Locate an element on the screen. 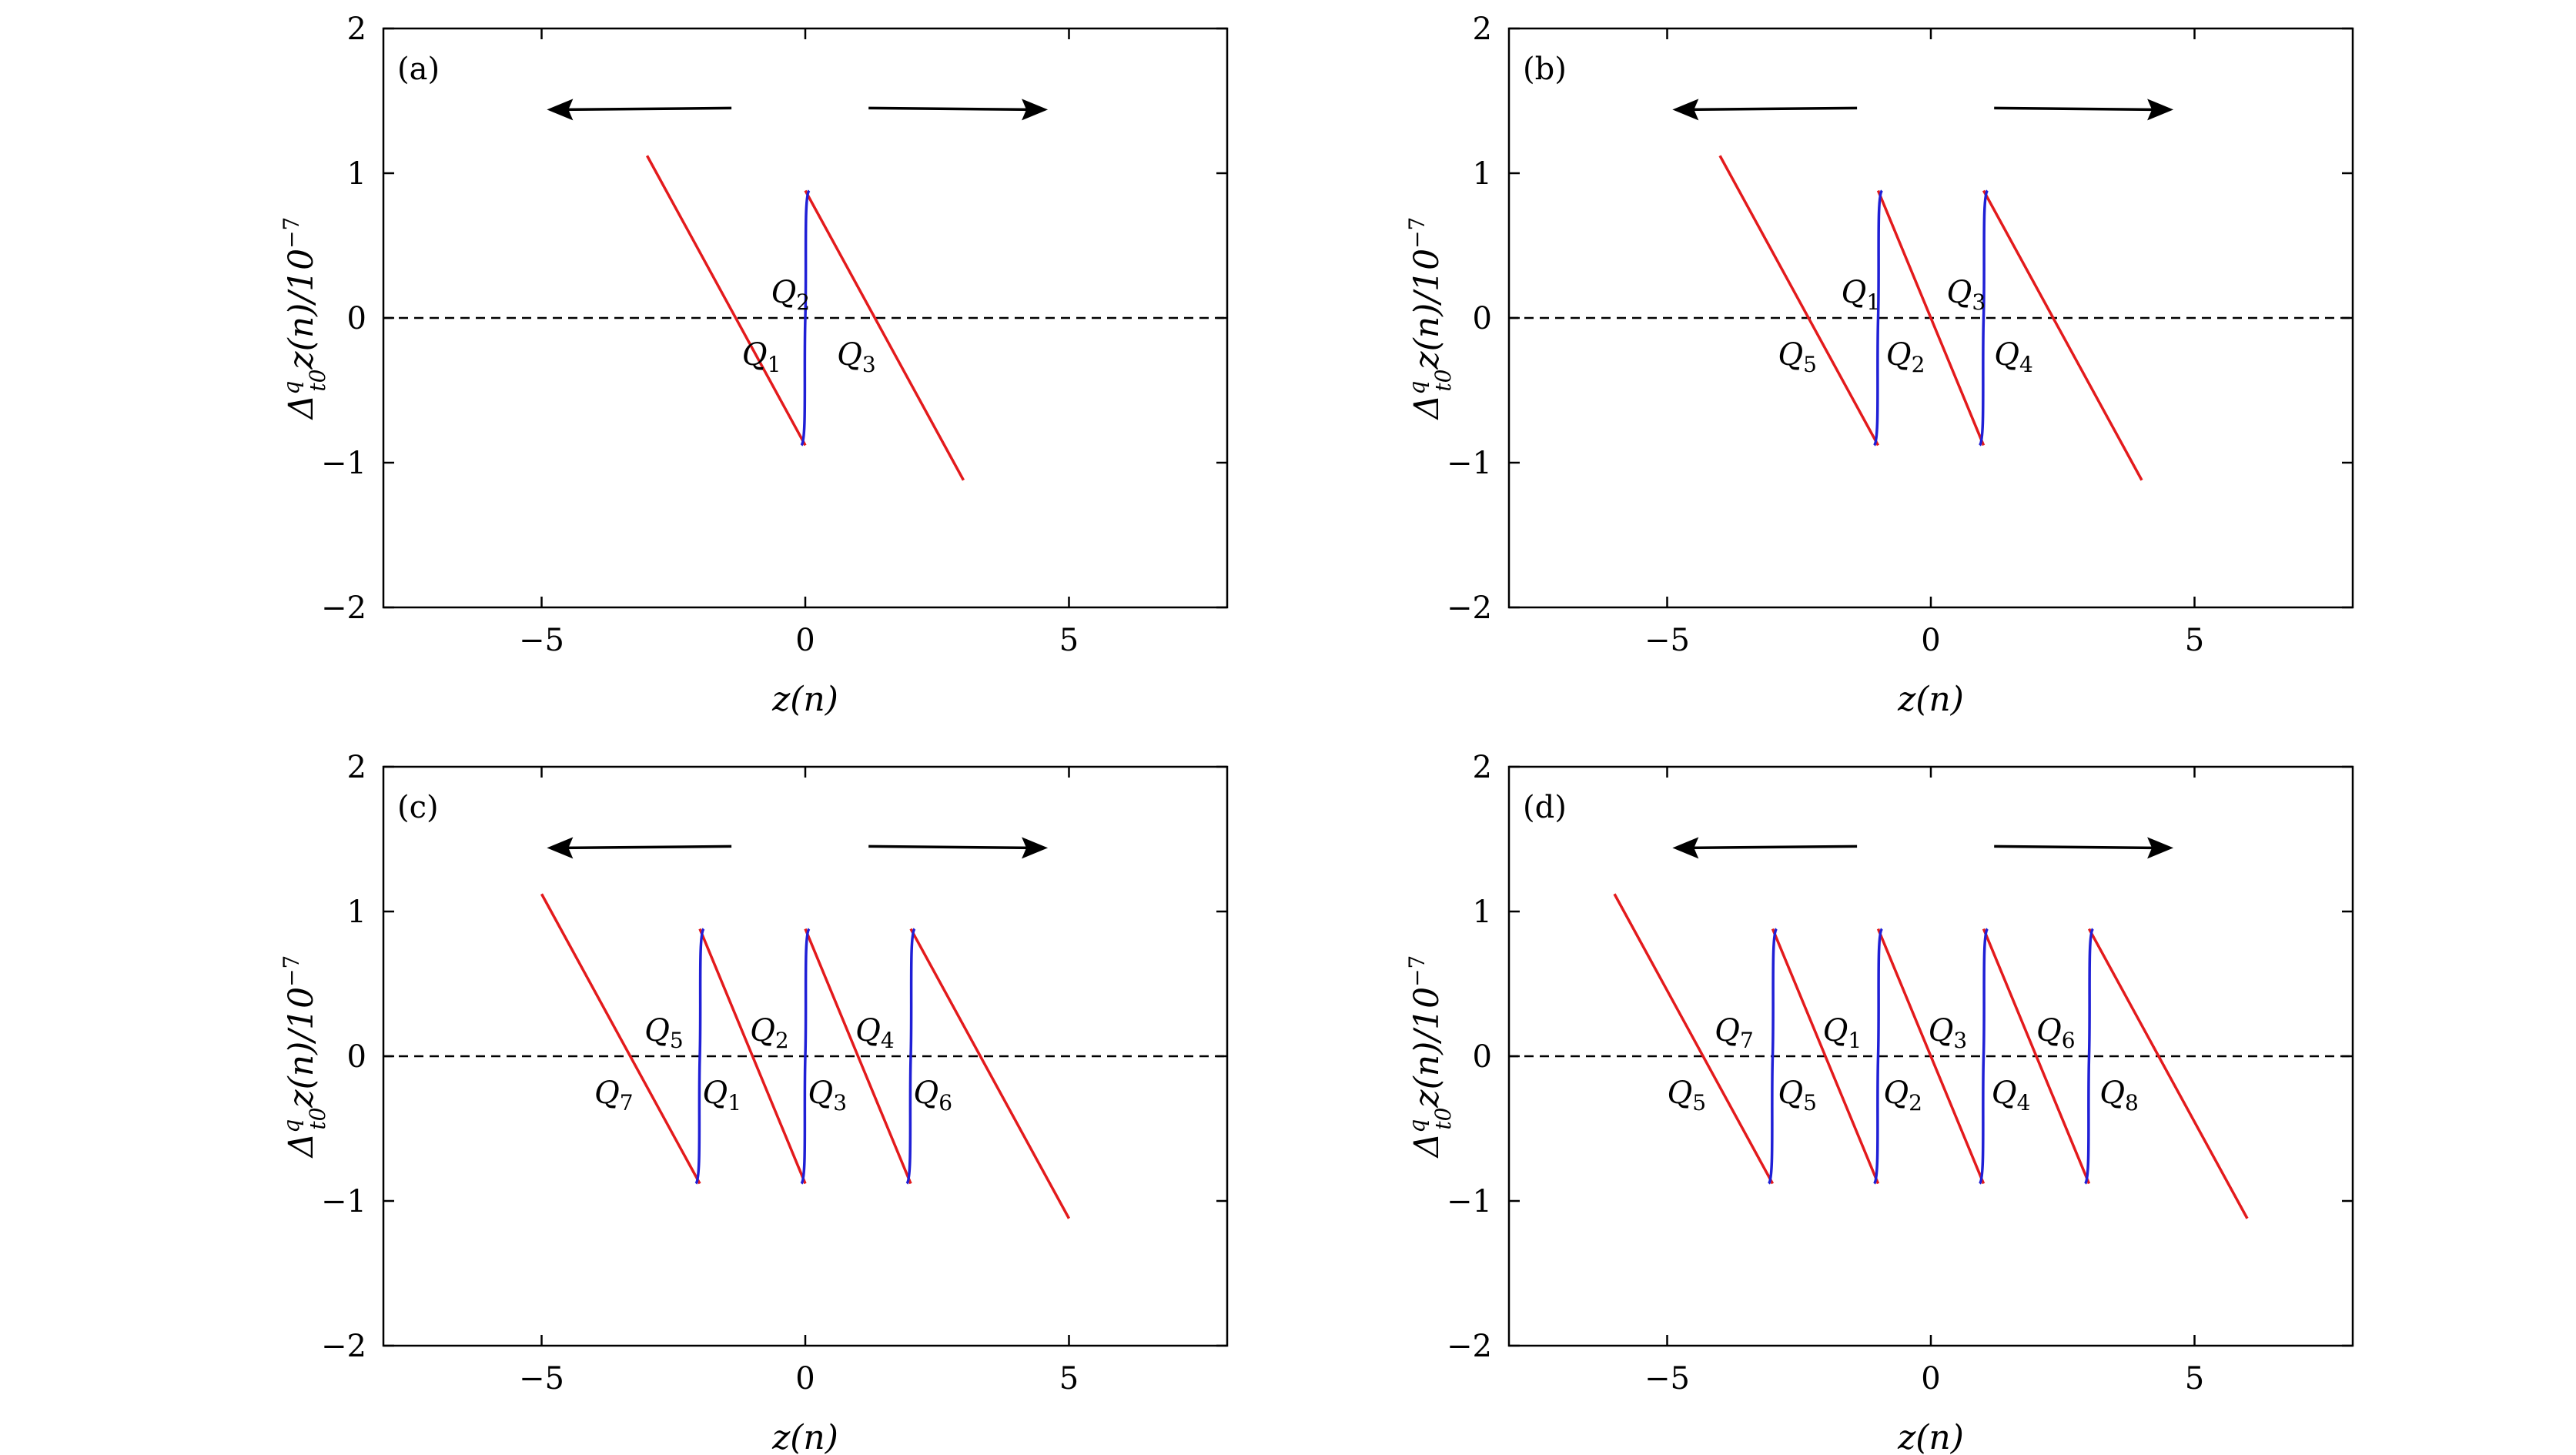 The height and width of the screenshot is (1455, 2576). panel-b-arrow-right-shaft is located at coordinates (2077, 109).